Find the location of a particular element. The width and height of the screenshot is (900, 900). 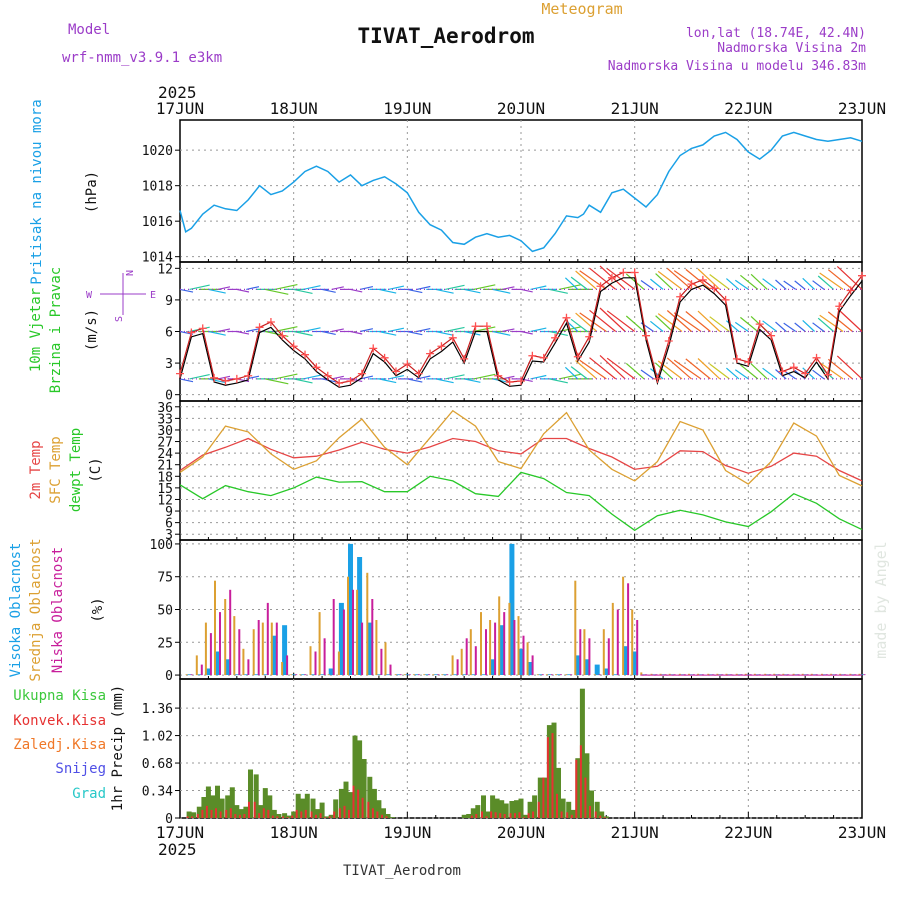

bottom-date-label: 23JUN is located at coordinates (862, 832).